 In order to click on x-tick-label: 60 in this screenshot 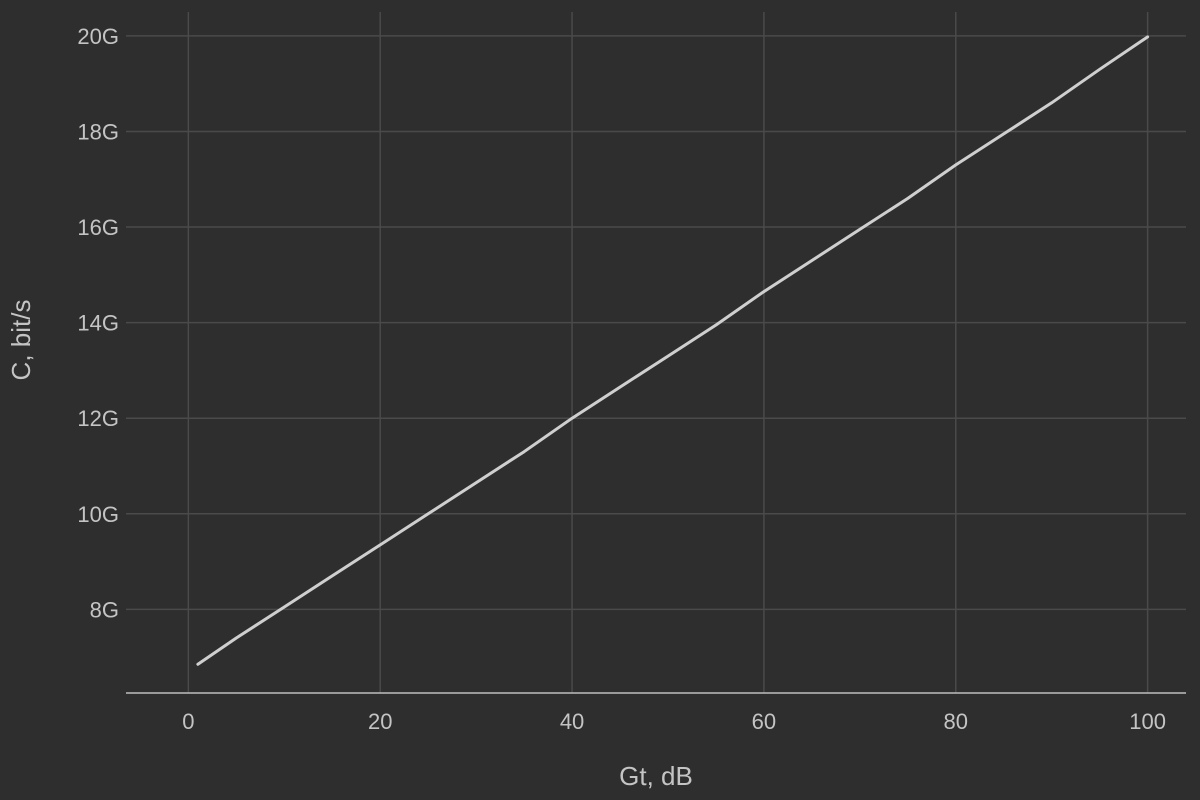, I will do `click(764, 721)`.